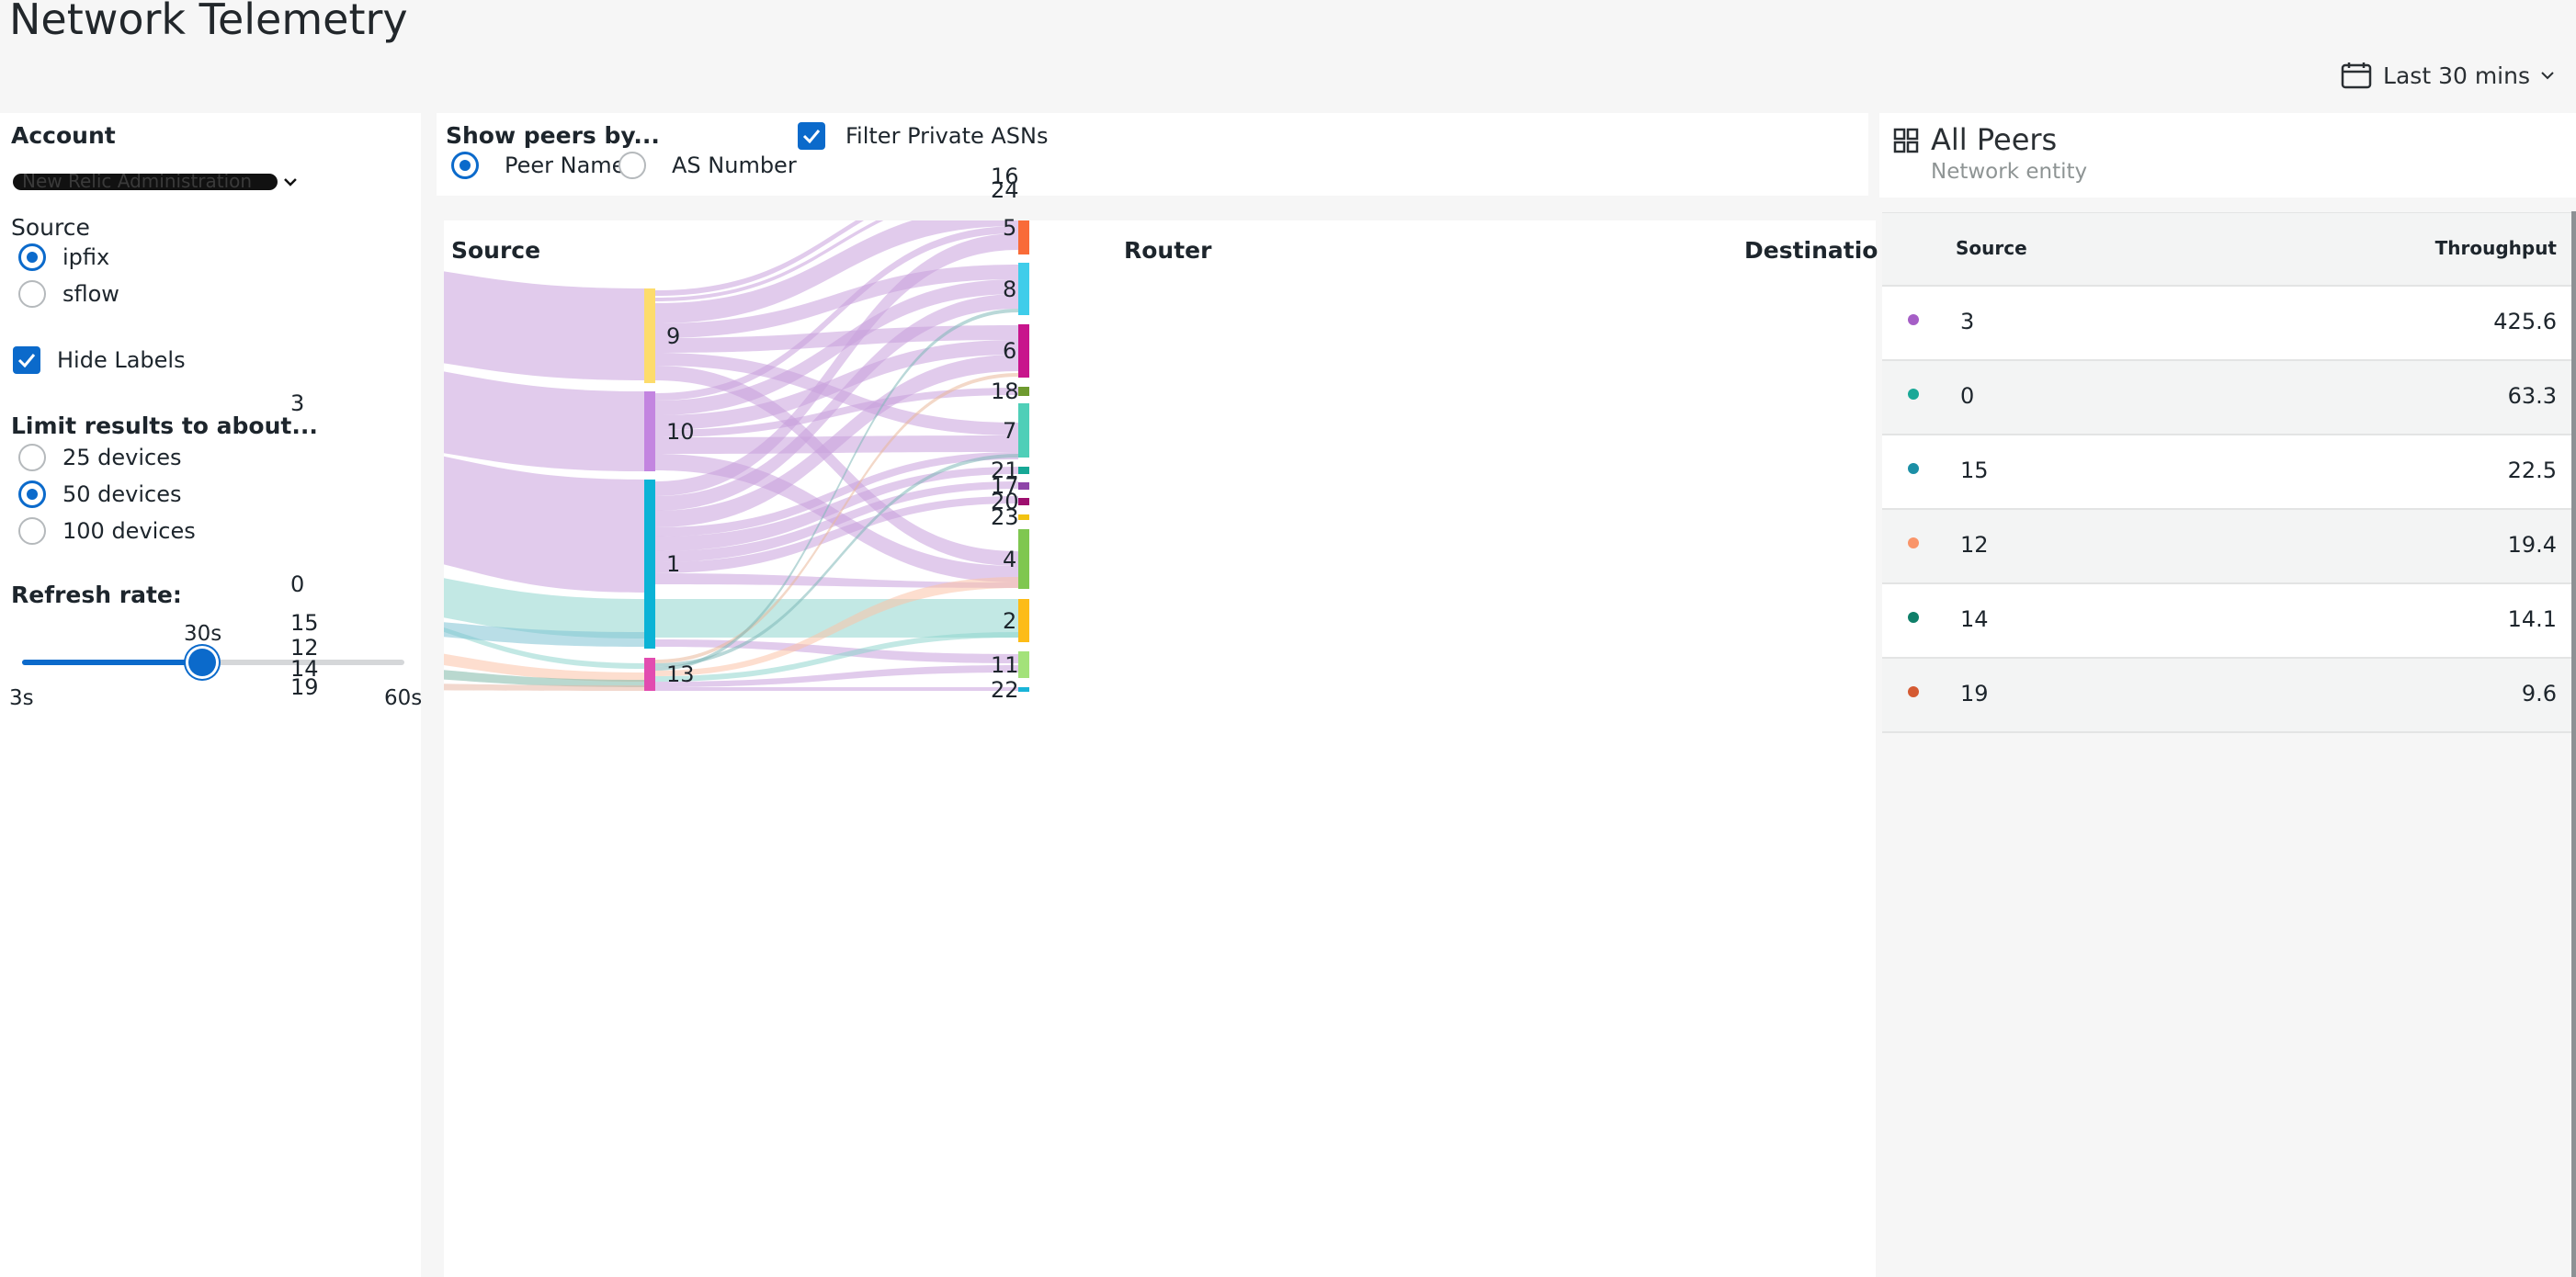 This screenshot has width=2576, height=1277. I want to click on table-row: 19 9.6, so click(2228, 696).